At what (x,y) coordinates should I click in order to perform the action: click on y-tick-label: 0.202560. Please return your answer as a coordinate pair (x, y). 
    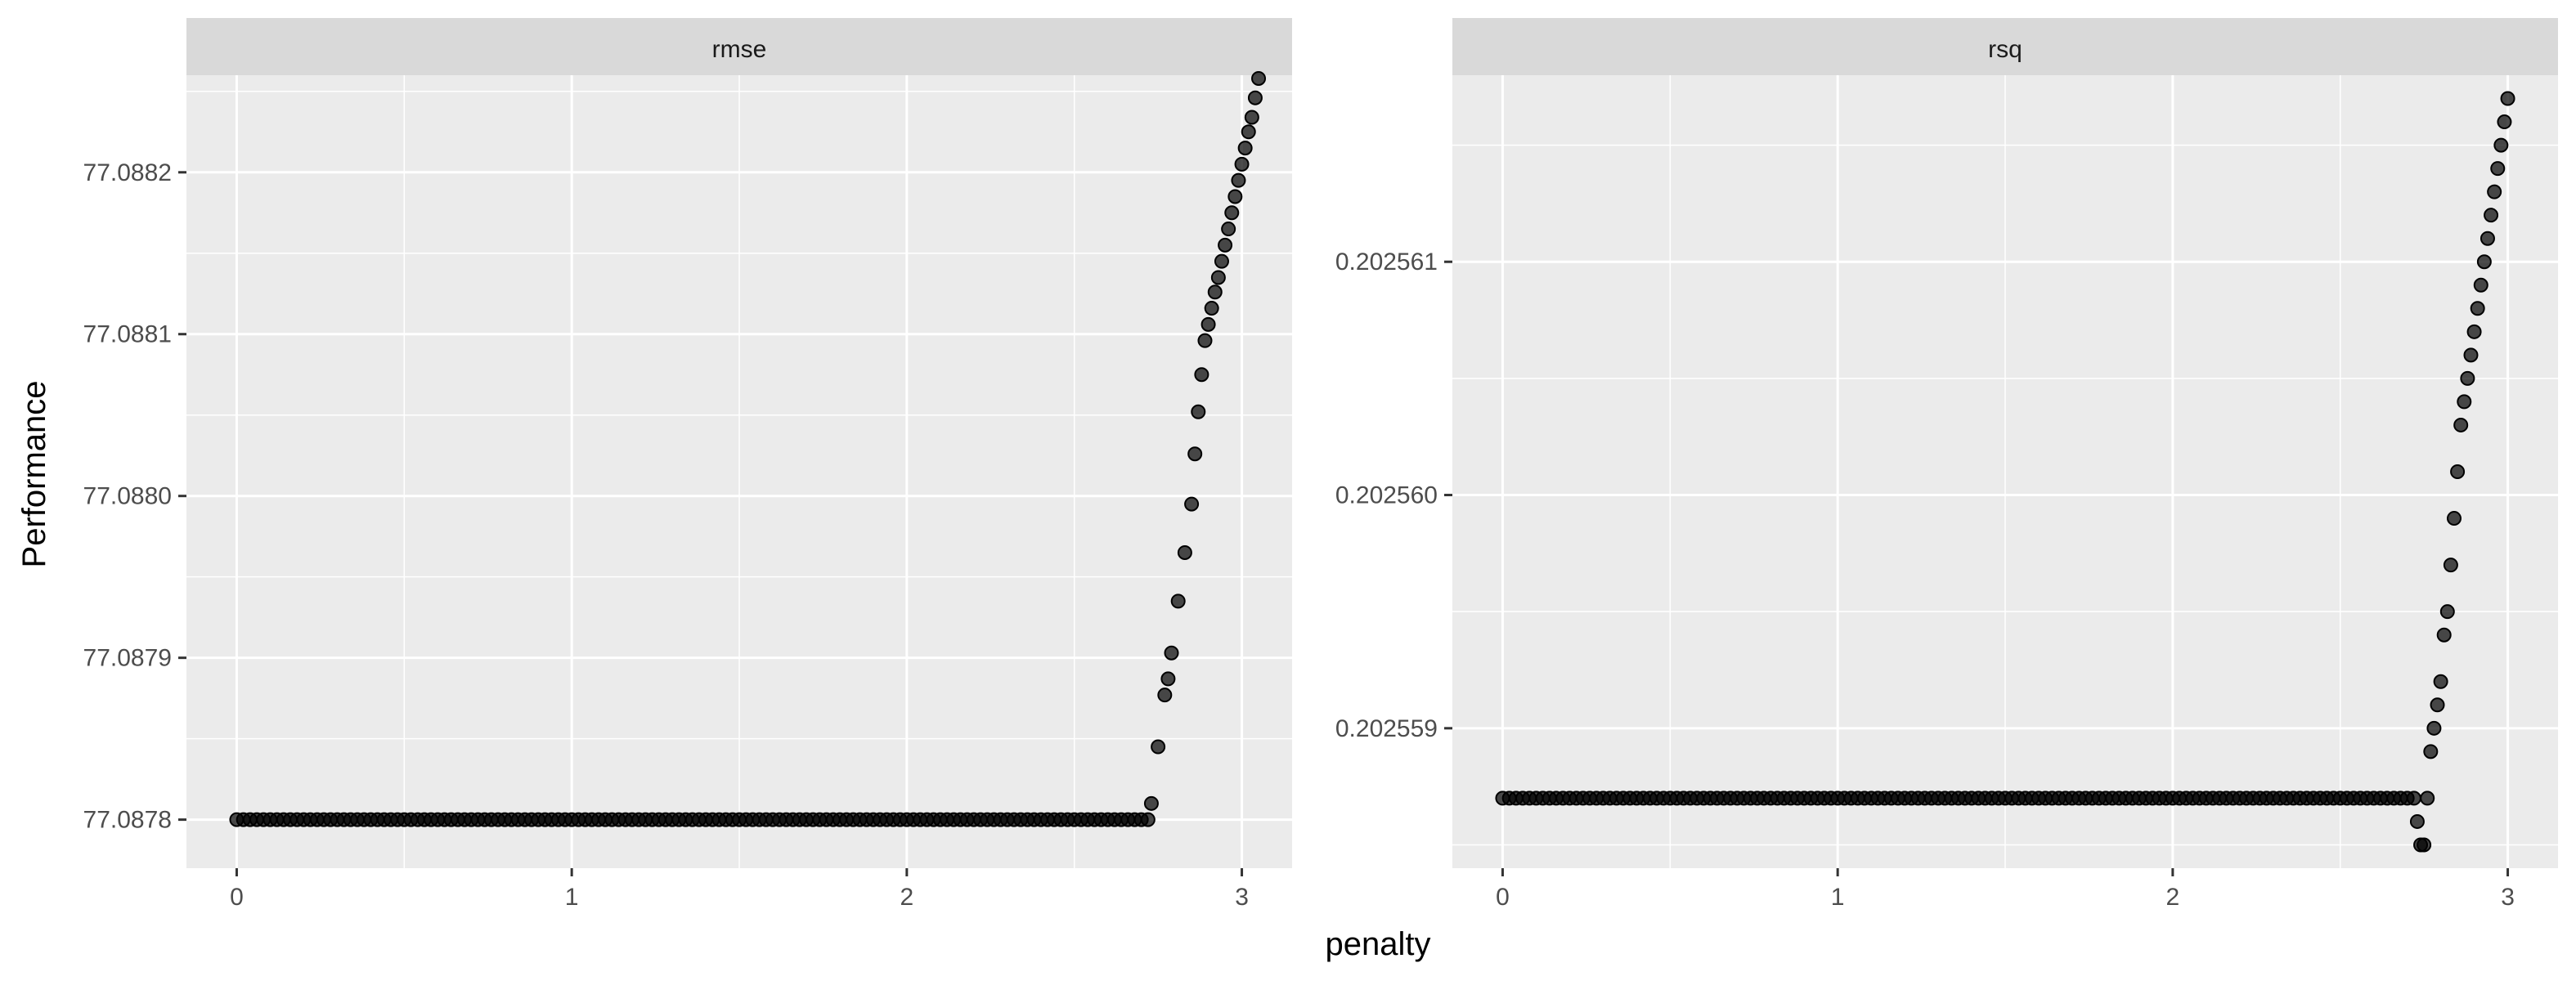
    Looking at the image, I should click on (1387, 495).